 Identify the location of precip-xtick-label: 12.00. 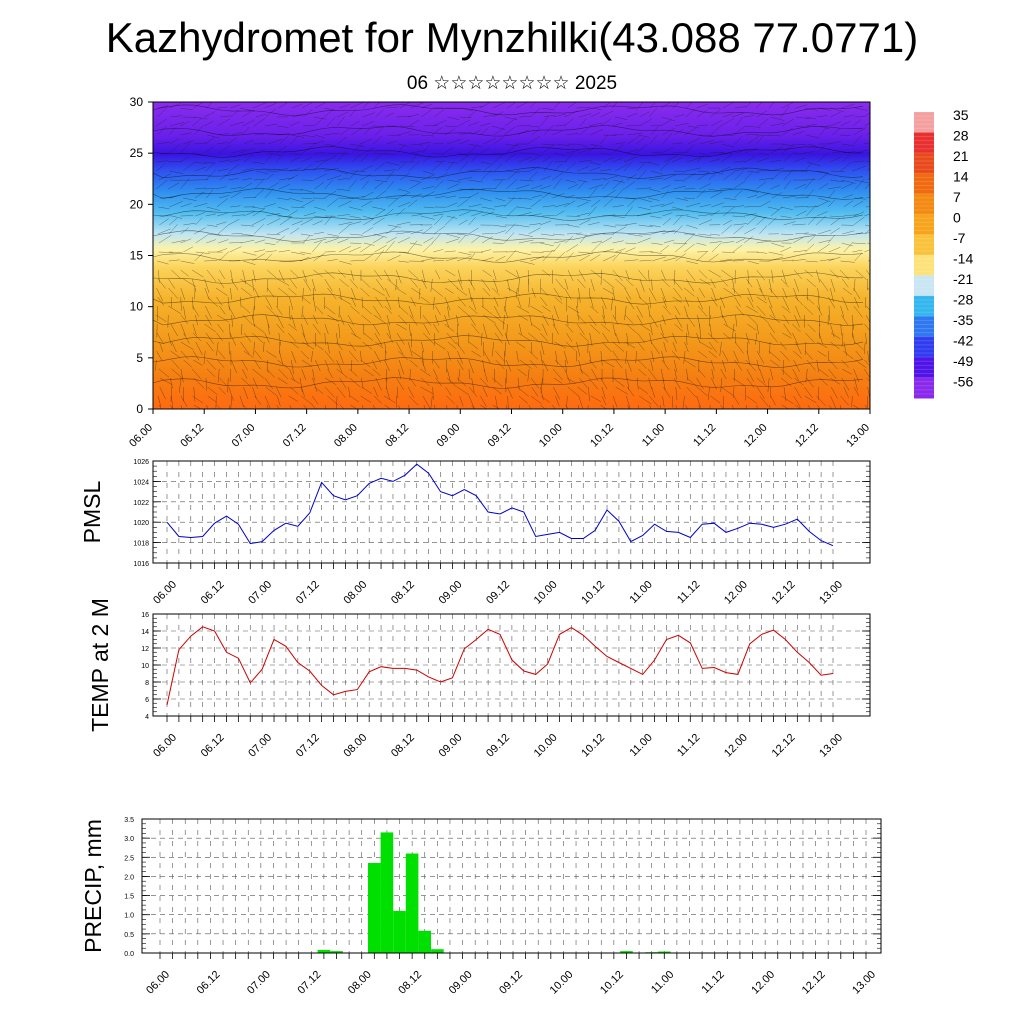
(763, 983).